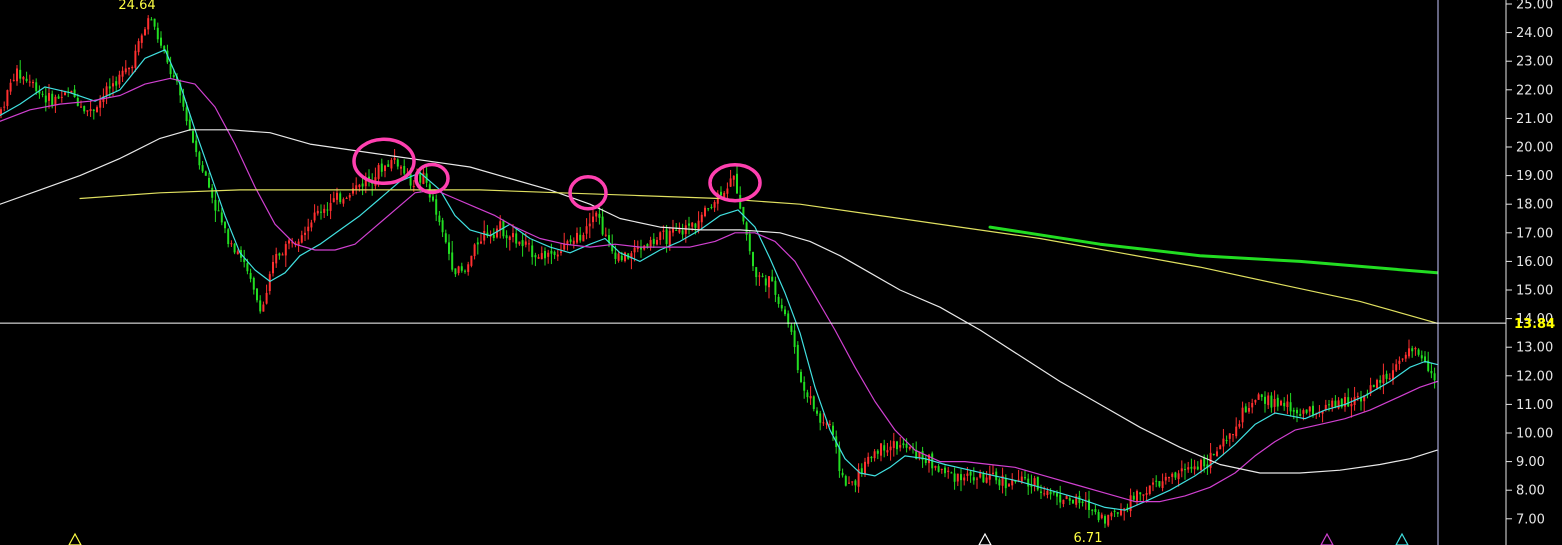  What do you see at coordinates (1534, 262) in the screenshot?
I see `y-tick-label: 16.00` at bounding box center [1534, 262].